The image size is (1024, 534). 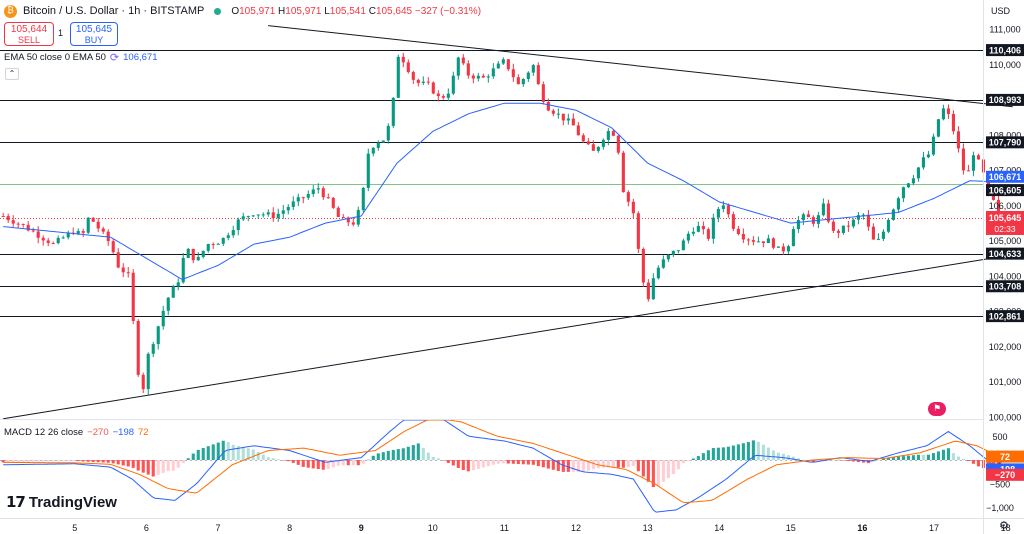 What do you see at coordinates (94, 34) in the screenshot?
I see `buy-button: 105,645 BUY` at bounding box center [94, 34].